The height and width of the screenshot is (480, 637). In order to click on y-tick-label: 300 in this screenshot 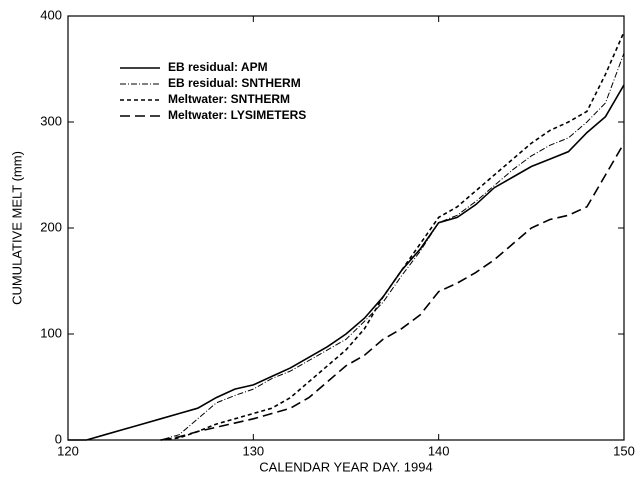, I will do `click(51, 120)`.